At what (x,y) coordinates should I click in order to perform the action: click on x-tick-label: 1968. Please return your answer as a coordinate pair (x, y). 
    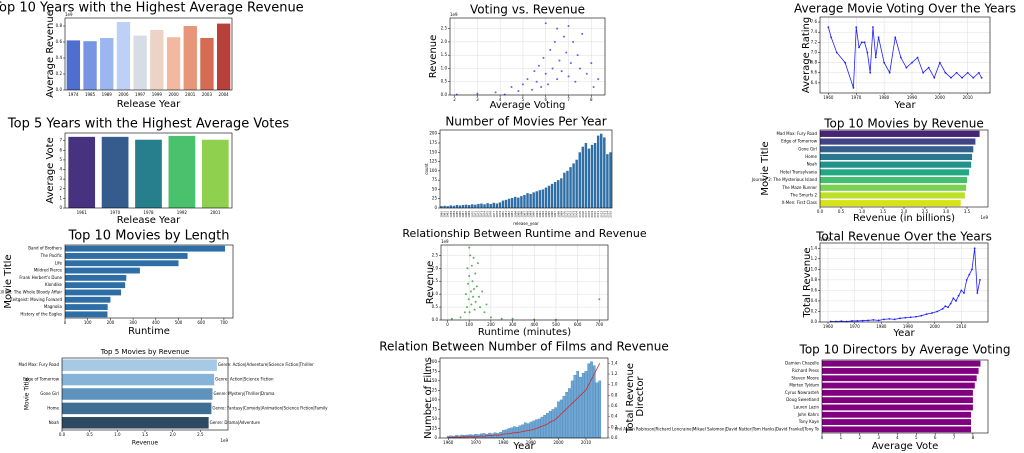
    Looking at the image, I should click on (466, 214).